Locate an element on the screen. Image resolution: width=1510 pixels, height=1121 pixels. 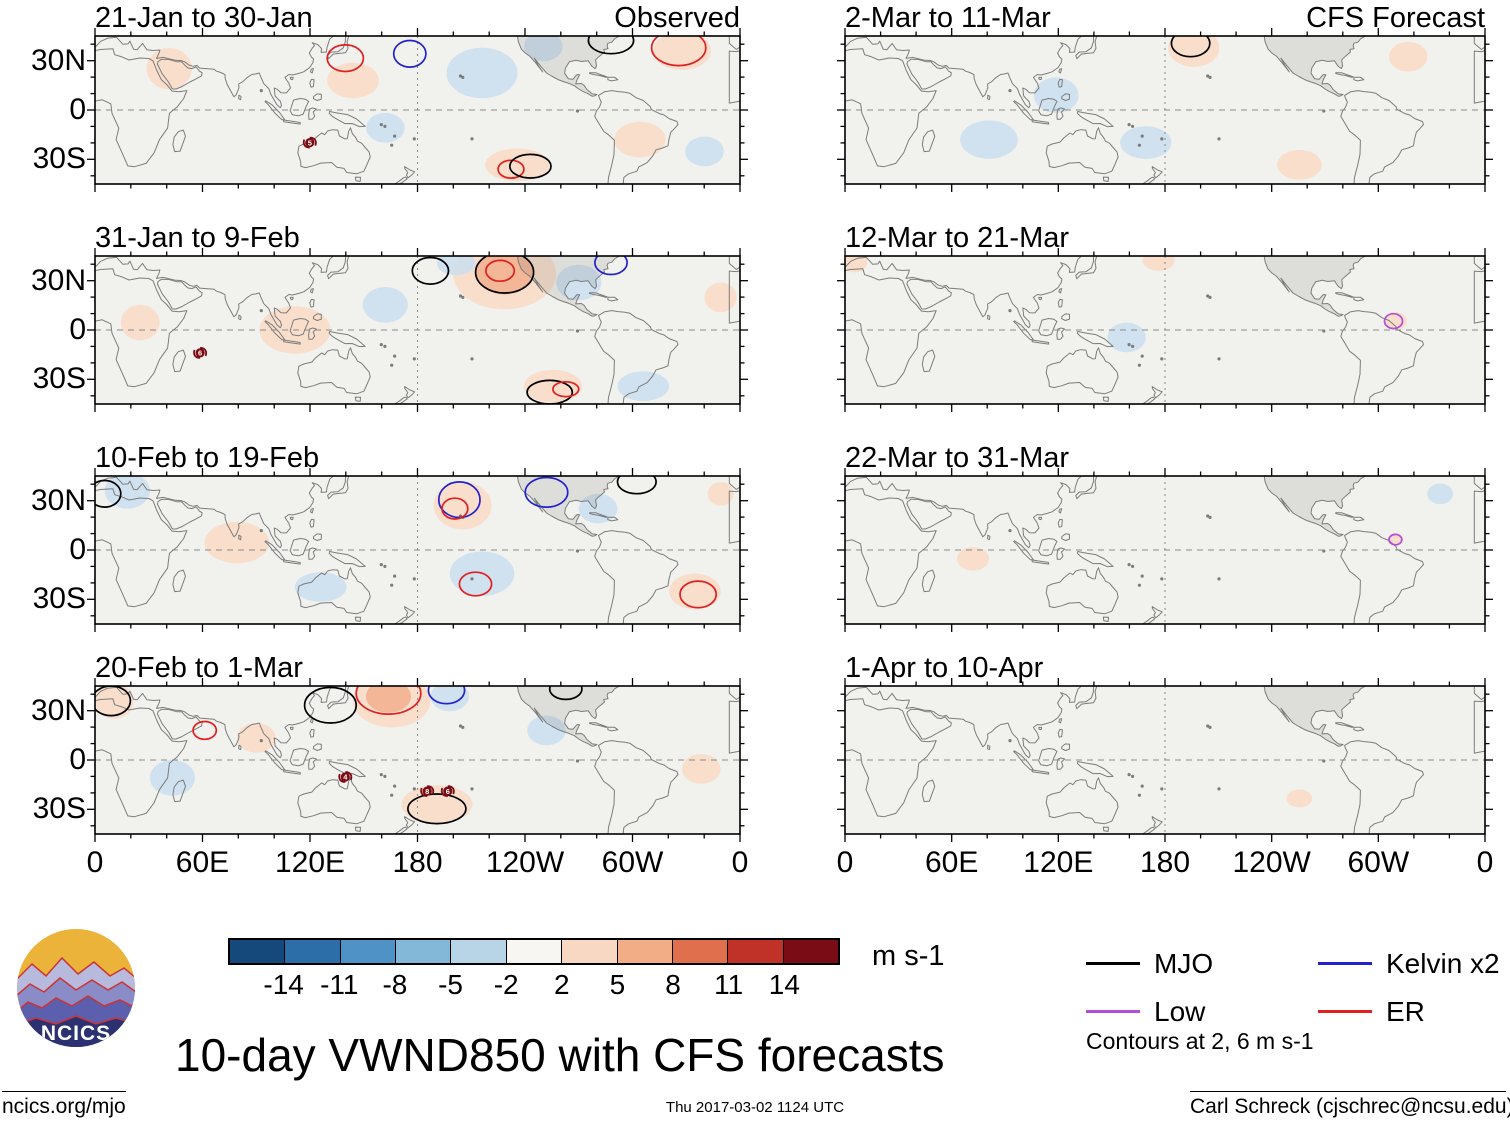
footer-timestamp: Thu 2017-03-02 1124 UTC is located at coordinates (755, 1107).